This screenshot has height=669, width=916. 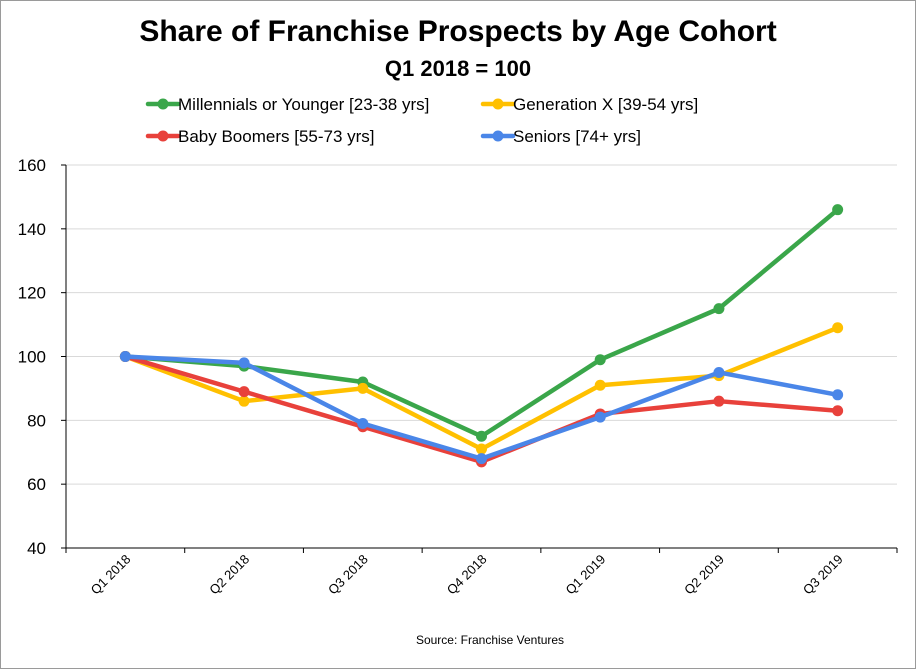 What do you see at coordinates (36, 548) in the screenshot?
I see `y-tick-label: 40` at bounding box center [36, 548].